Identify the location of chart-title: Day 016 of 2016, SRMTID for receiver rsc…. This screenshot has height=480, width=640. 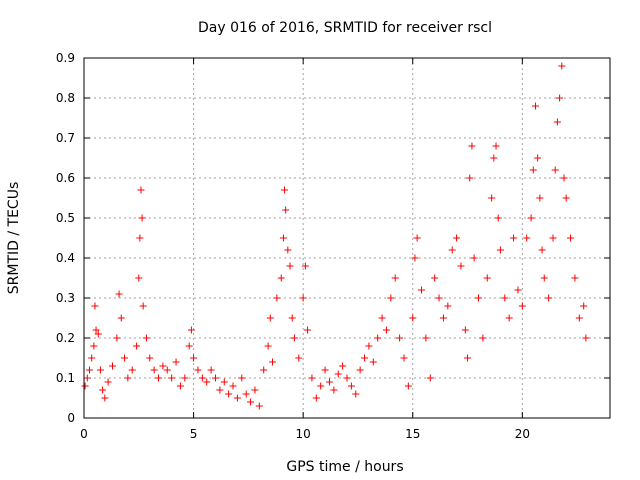
(345, 28).